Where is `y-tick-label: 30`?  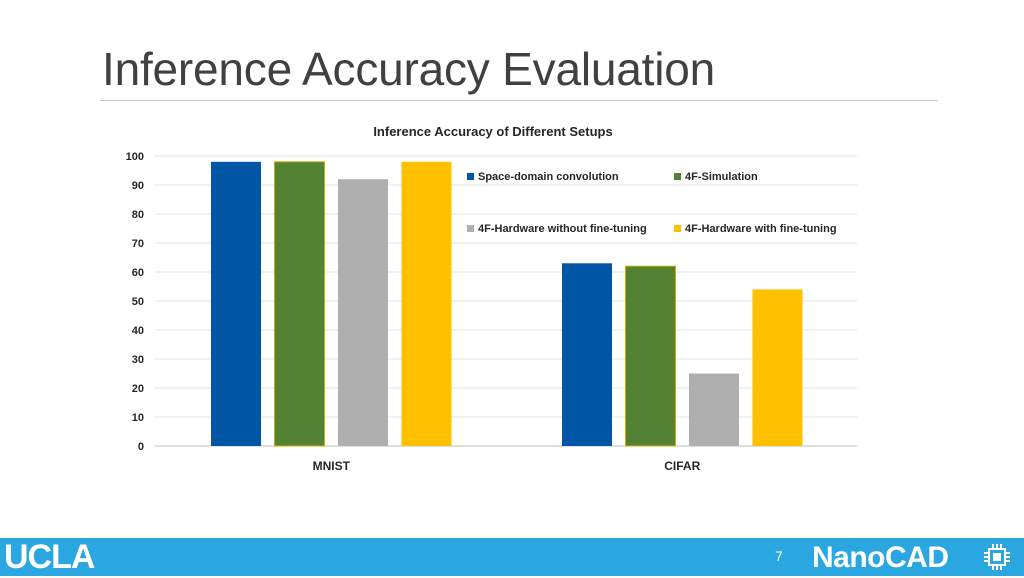
y-tick-label: 30 is located at coordinates (138, 360).